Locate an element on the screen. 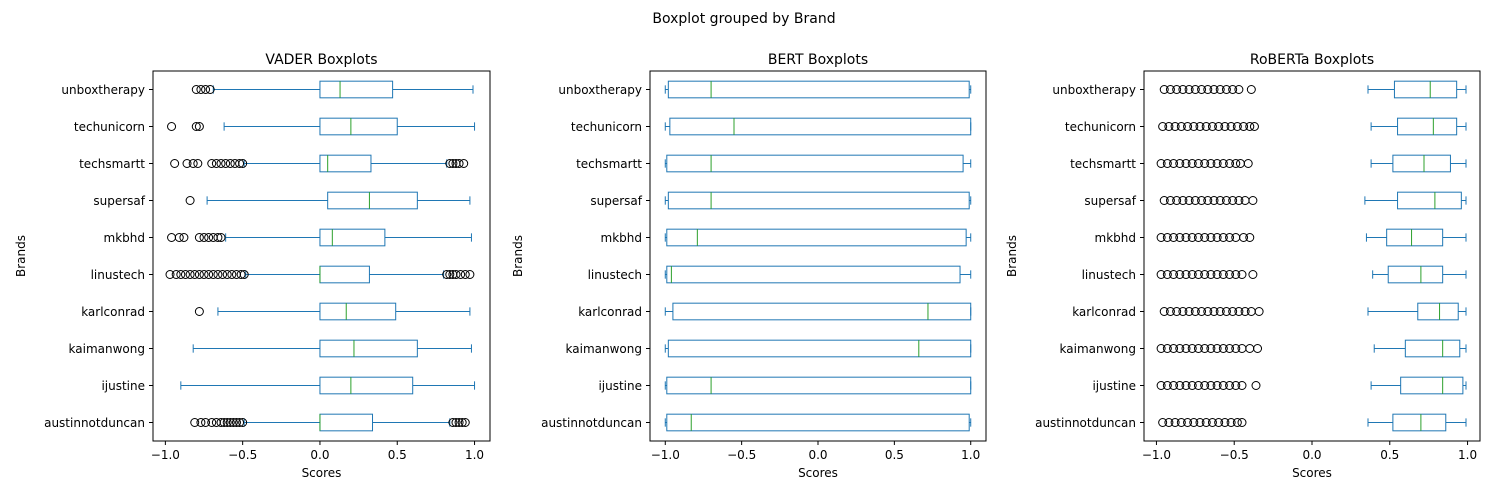 This screenshot has height=495, width=1489. box-kaimanwong is located at coordinates (332, 348).